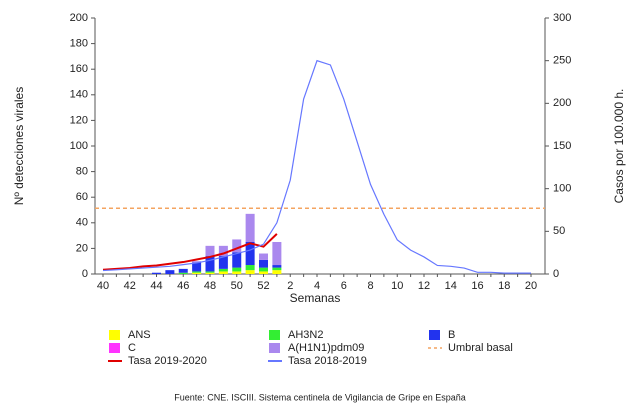 This screenshot has height=410, width=640. I want to click on x-tick-label: 20, so click(531, 286).